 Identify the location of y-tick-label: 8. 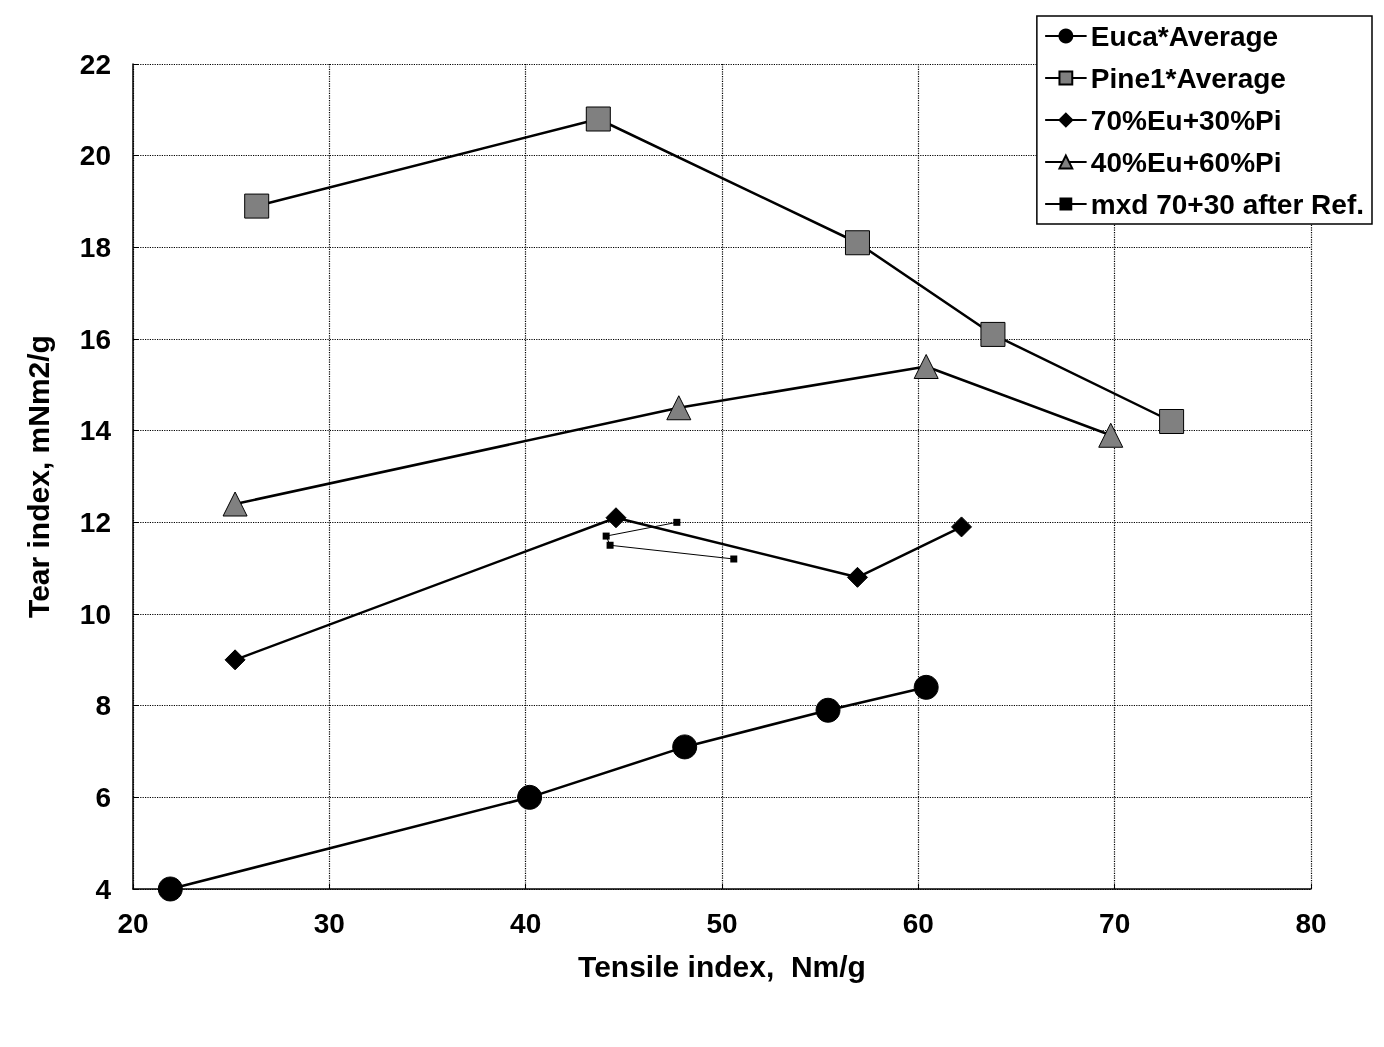
(103, 706).